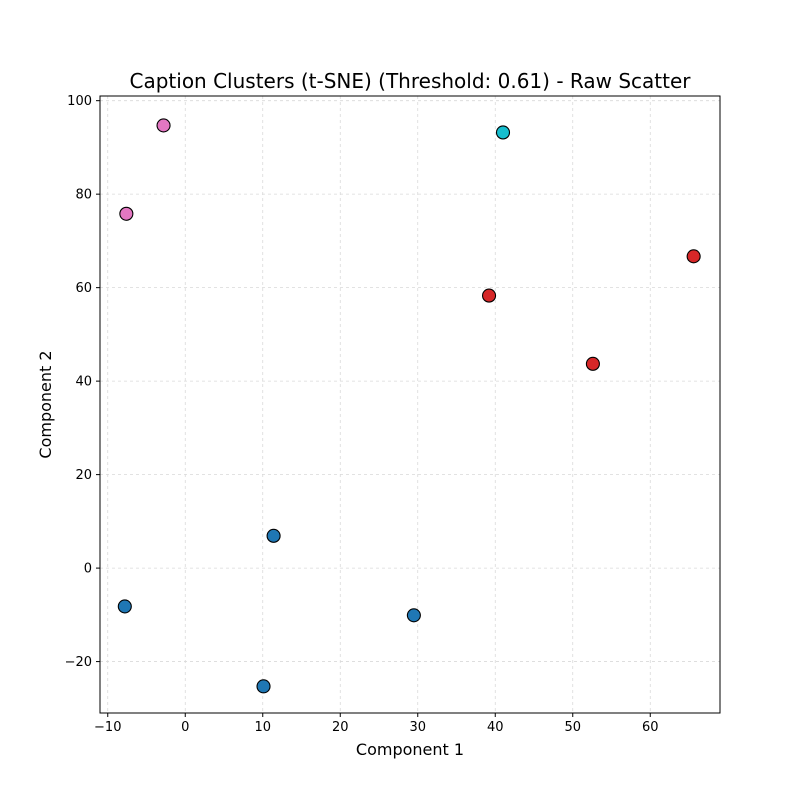 Image resolution: width=800 pixels, height=800 pixels. I want to click on y-tick-label: 40, so click(83, 382).